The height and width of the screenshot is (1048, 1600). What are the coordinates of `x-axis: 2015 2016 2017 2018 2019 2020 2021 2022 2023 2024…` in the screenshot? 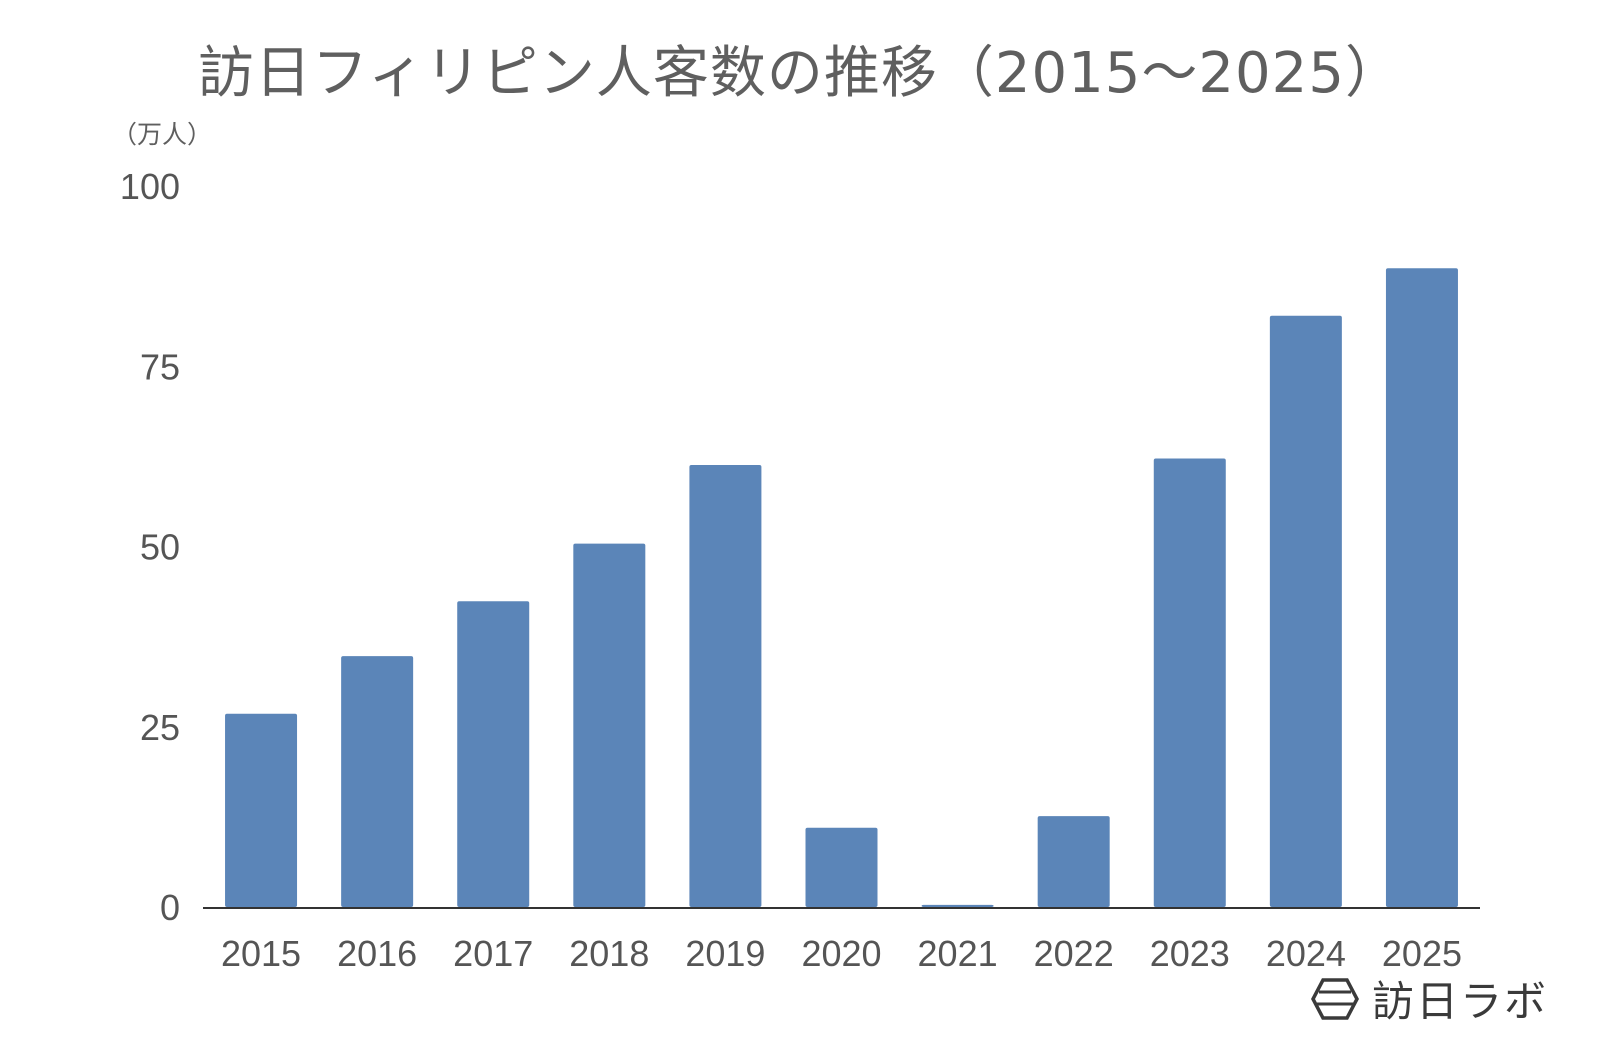 It's located at (841, 953).